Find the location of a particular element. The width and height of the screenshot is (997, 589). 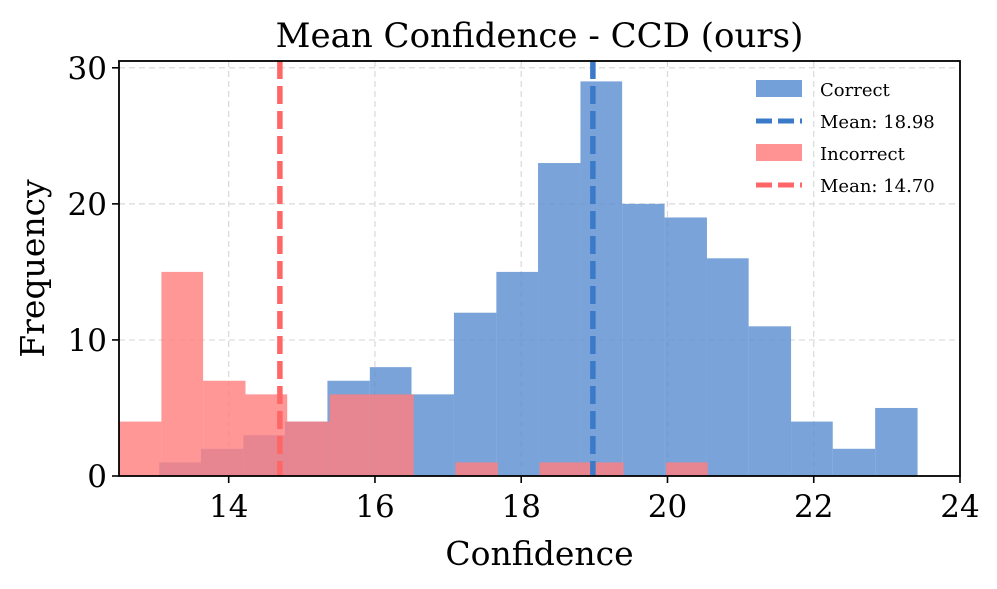

x-tick-label: 16 is located at coordinates (374, 507).